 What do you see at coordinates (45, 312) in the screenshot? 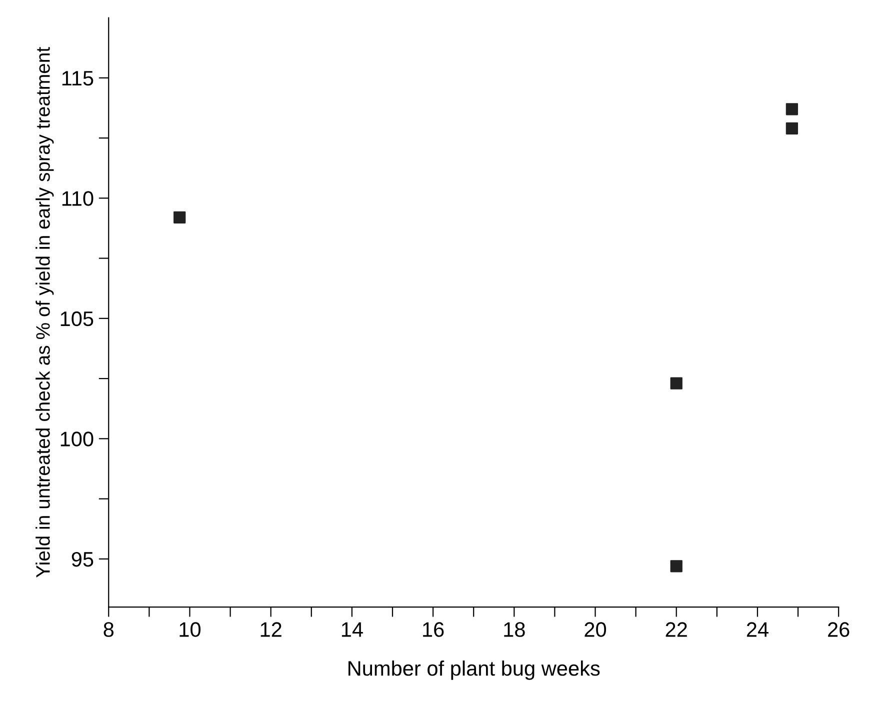
I see `y-axis-title: Yield in untreated check as % of yield in early spray treatment` at bounding box center [45, 312].